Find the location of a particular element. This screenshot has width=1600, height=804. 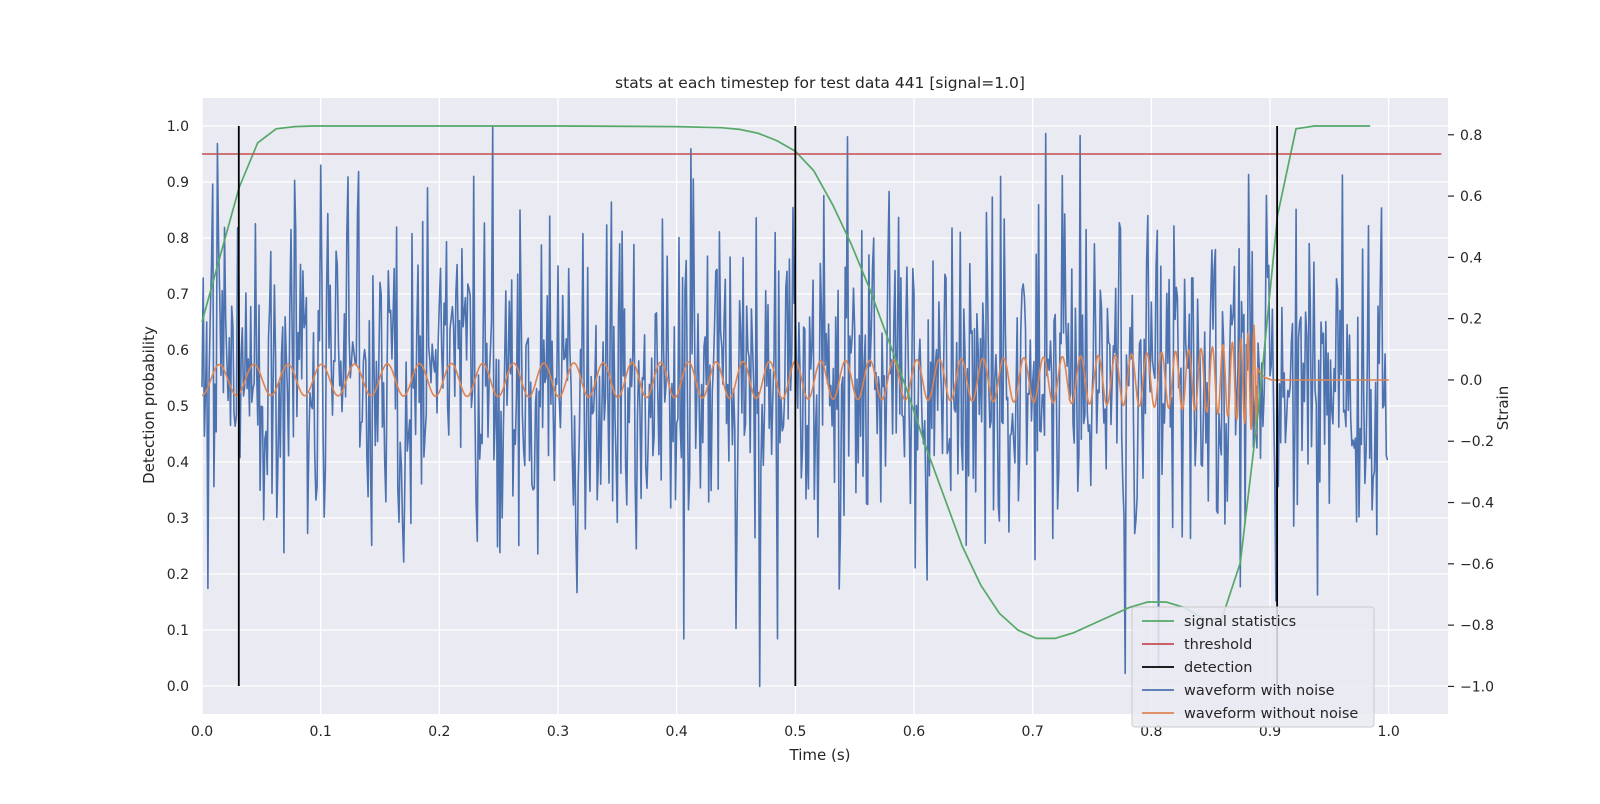

x-tick-label: 0.3 is located at coordinates (558, 732).